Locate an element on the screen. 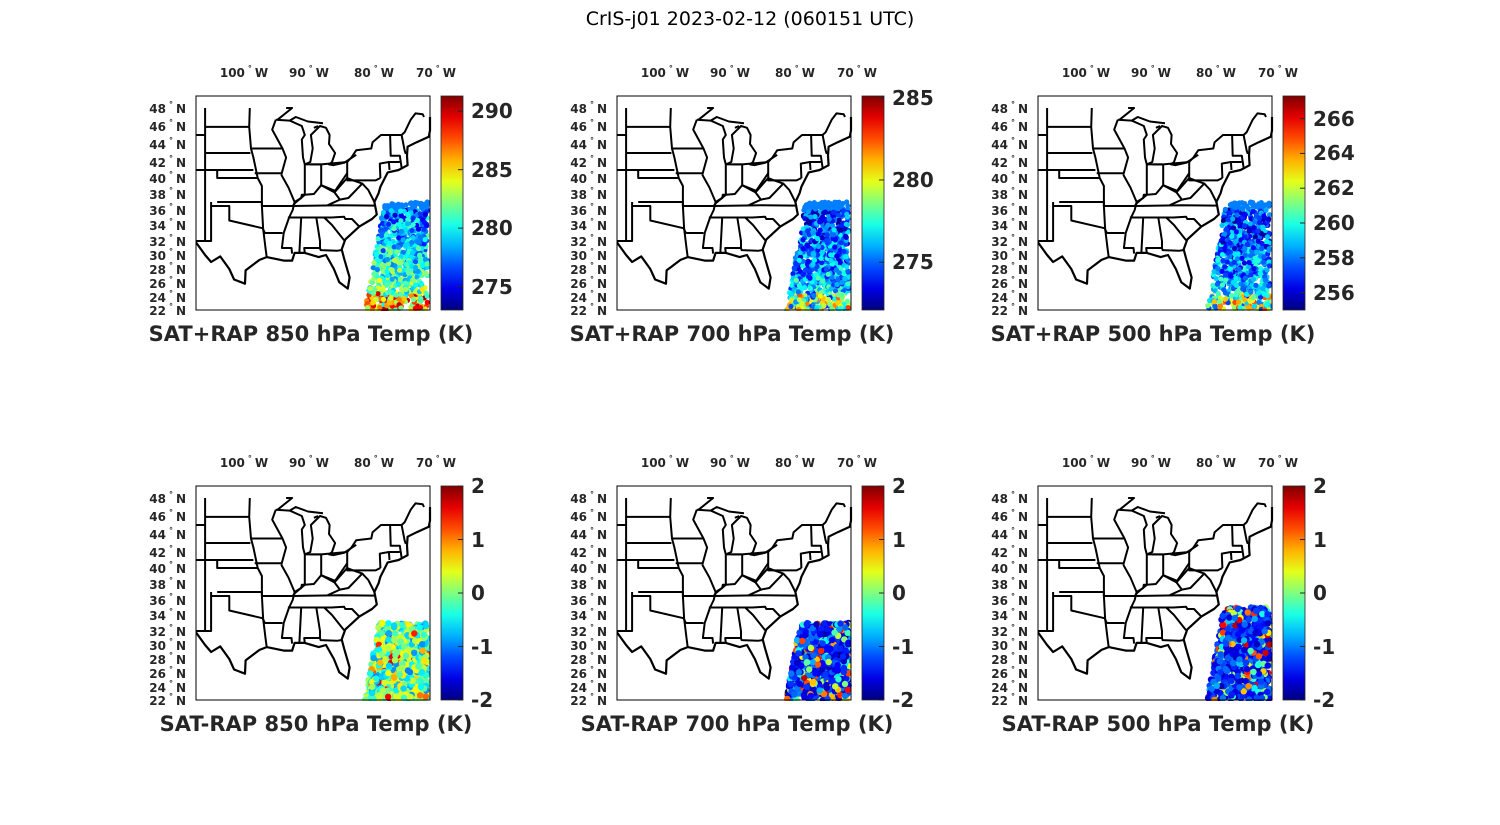 The image size is (1500, 825). satellite-swath is located at coordinates (1239, 255).